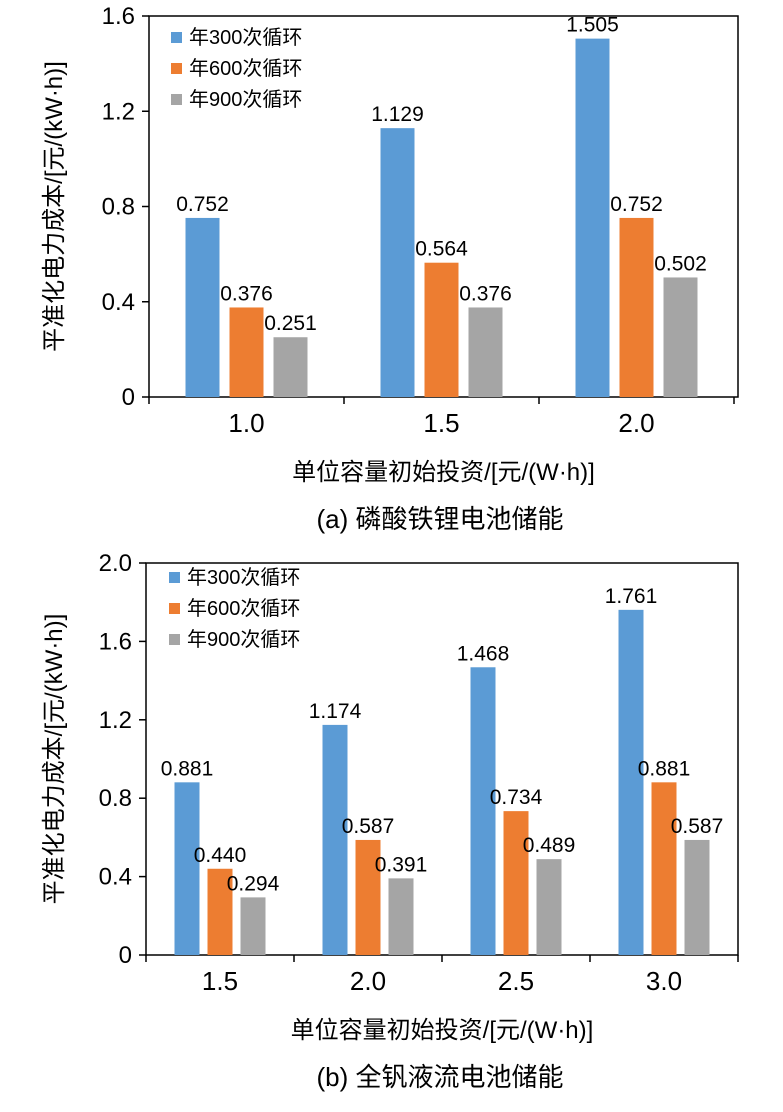 Image resolution: width=783 pixels, height=1112 pixels. I want to click on data-label: 0.251, so click(290, 323).